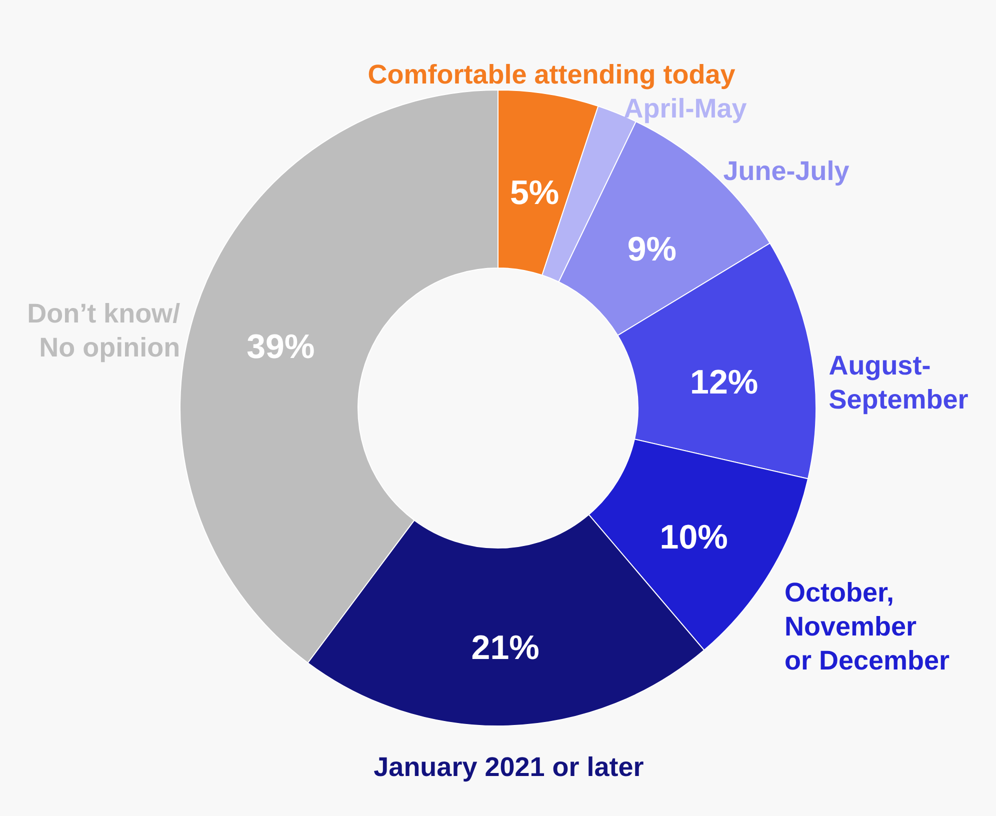 This screenshot has width=996, height=816. I want to click on slice-label: June-July, so click(786, 171).